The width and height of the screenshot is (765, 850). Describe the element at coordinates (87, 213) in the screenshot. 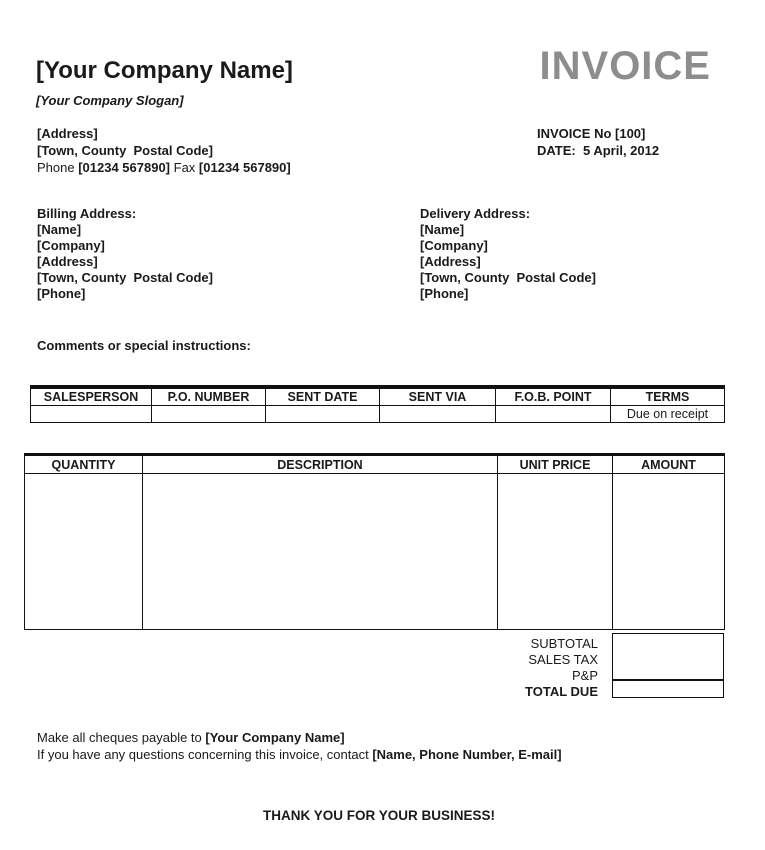

I see `billing-address-title: Billing Address:` at that location.